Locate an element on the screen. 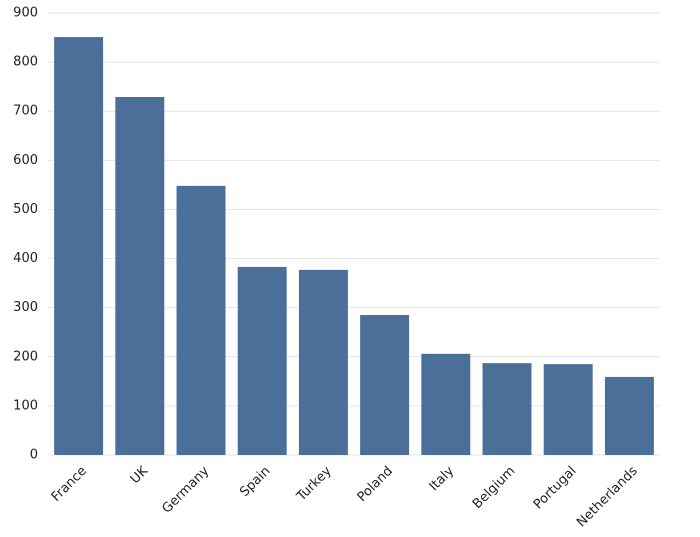 The width and height of the screenshot is (700, 537). x-tick-label: Belgium is located at coordinates (494, 488).